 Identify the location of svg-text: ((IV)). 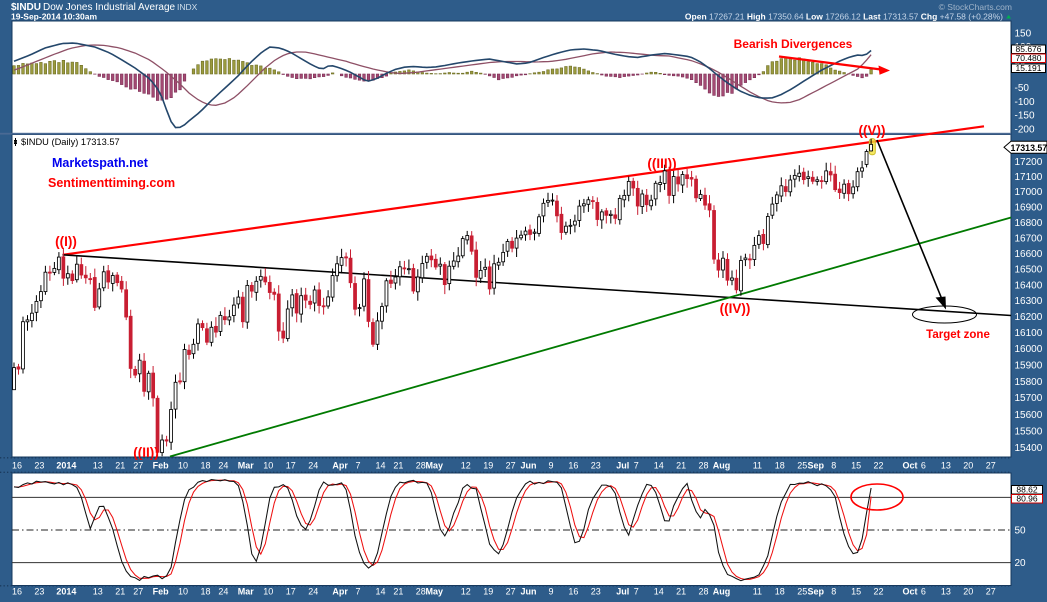
(735, 308).